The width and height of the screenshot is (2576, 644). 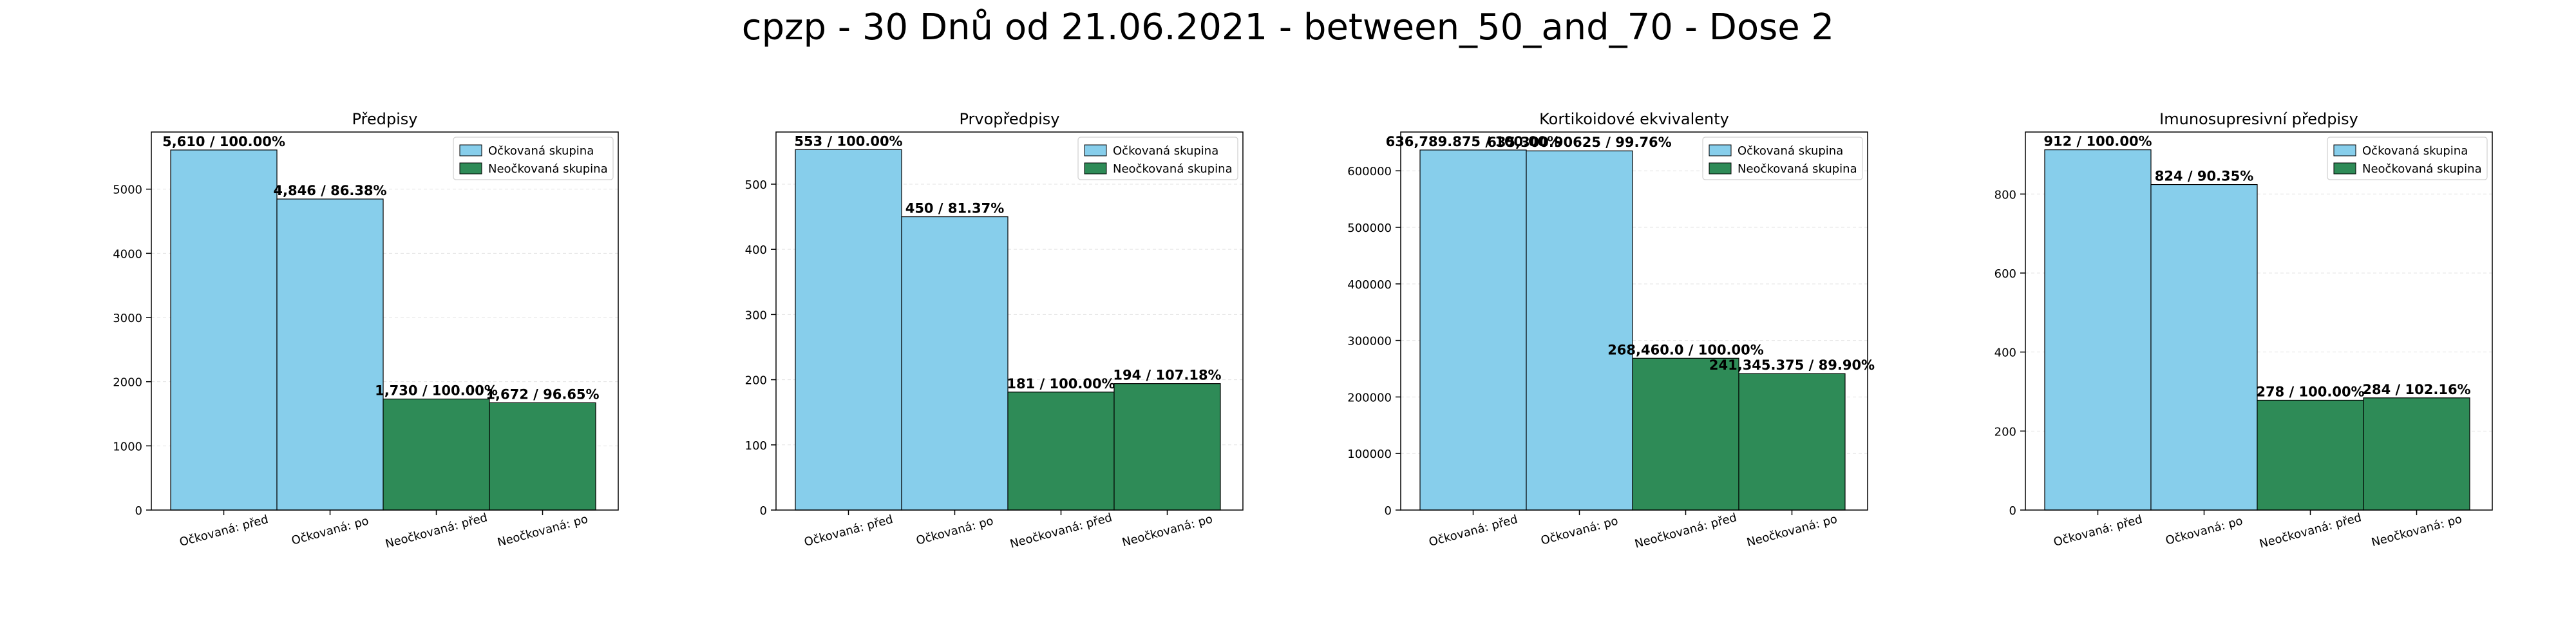 I want to click on y-tick-label: 5000, so click(x=128, y=191).